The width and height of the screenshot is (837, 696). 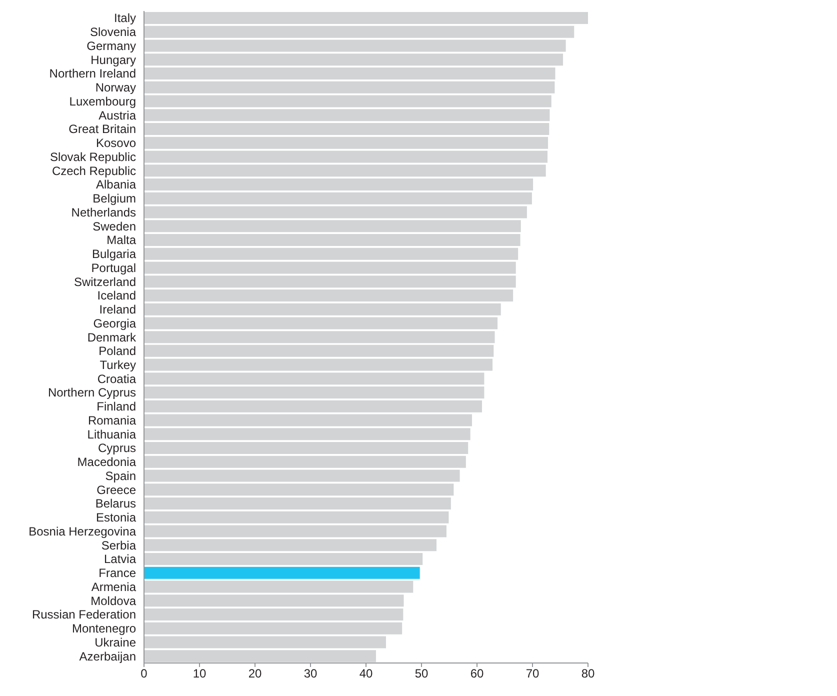 What do you see at coordinates (106, 462) in the screenshot?
I see `y-tick-label: Macedonia` at bounding box center [106, 462].